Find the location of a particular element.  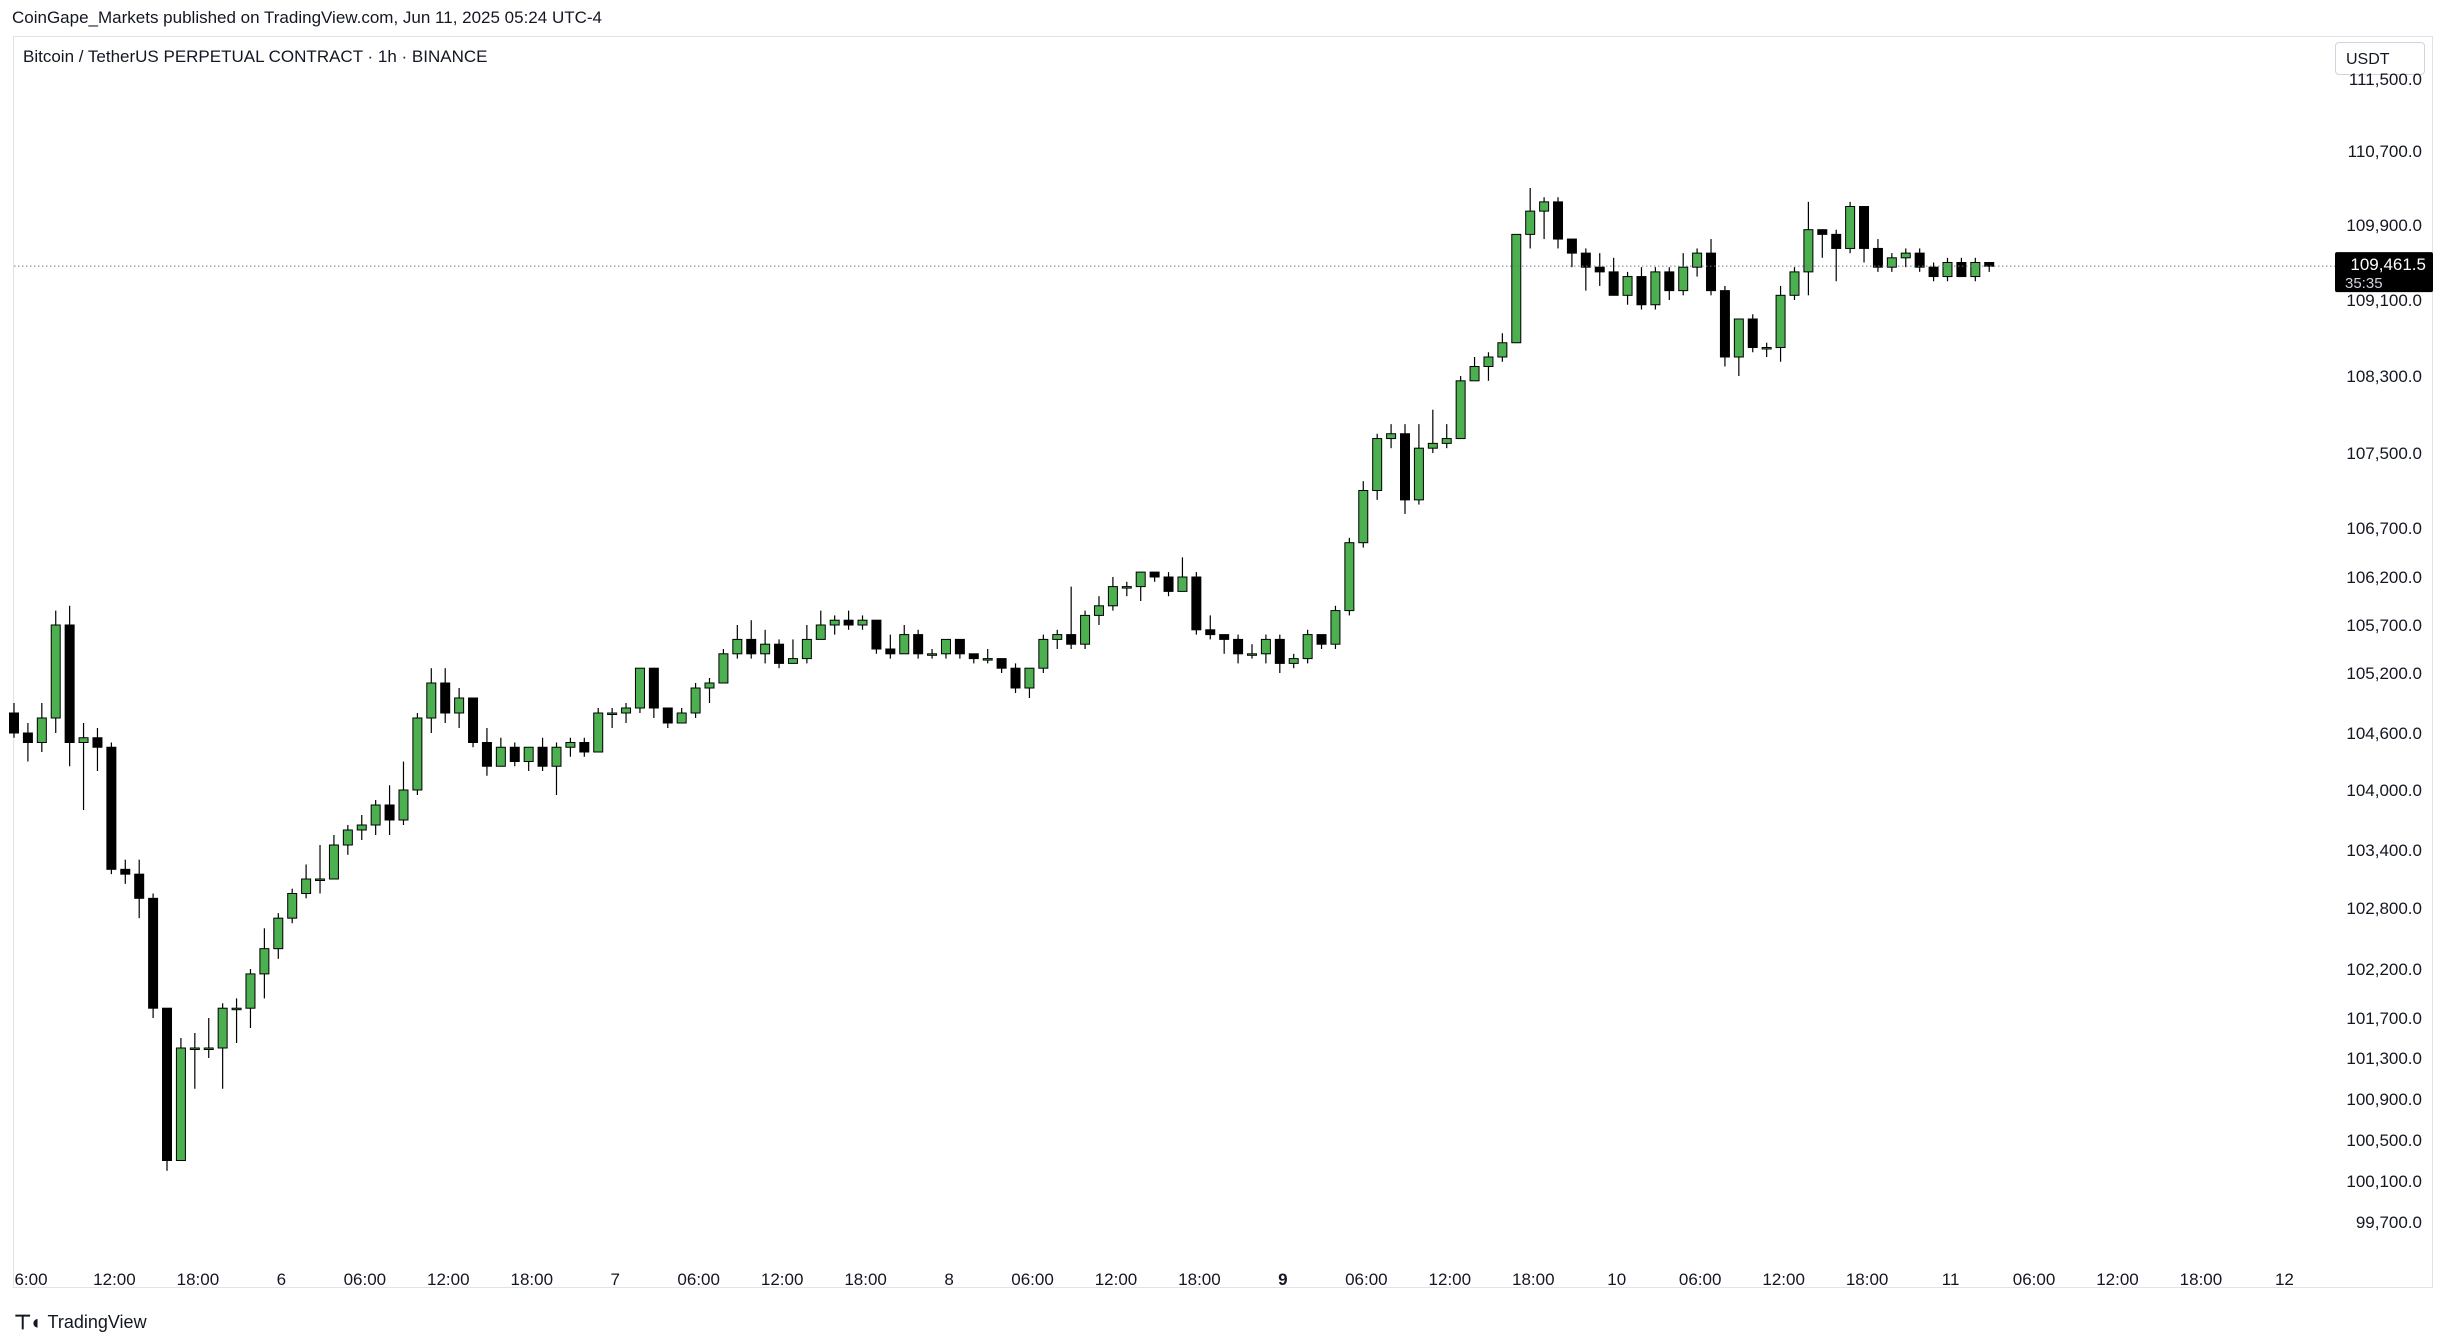

x-tick-label: 12:00 is located at coordinates (2117, 1279).